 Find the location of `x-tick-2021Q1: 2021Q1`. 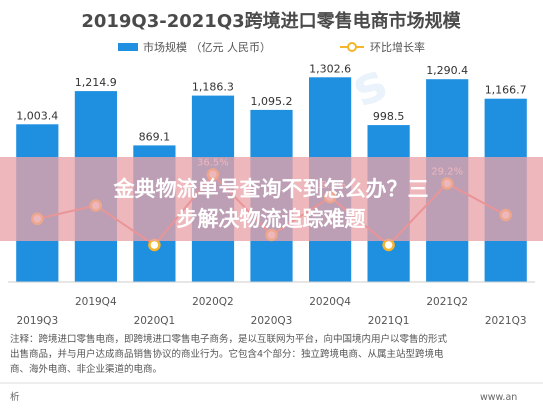

x-tick-2021Q1: 2021Q1 is located at coordinates (389, 321).